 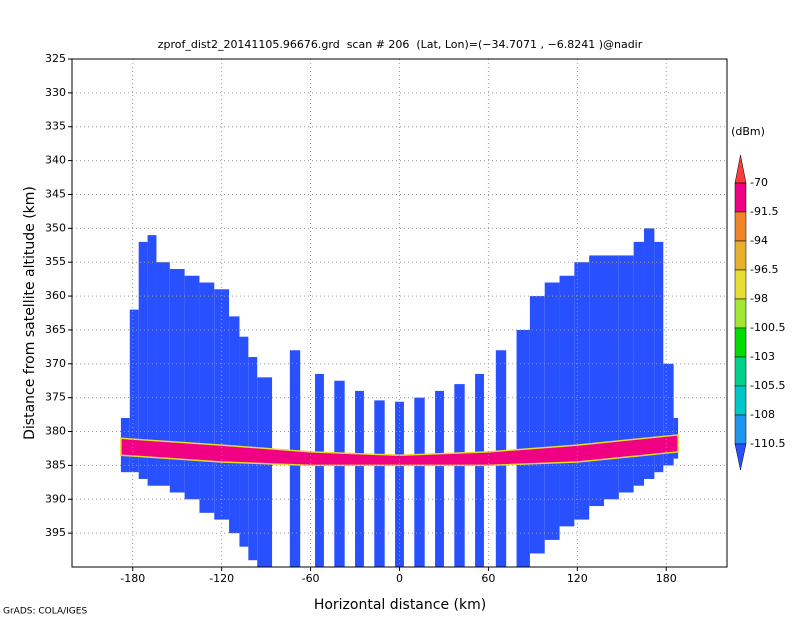 I want to click on x-tick-label: 180, so click(x=666, y=578).